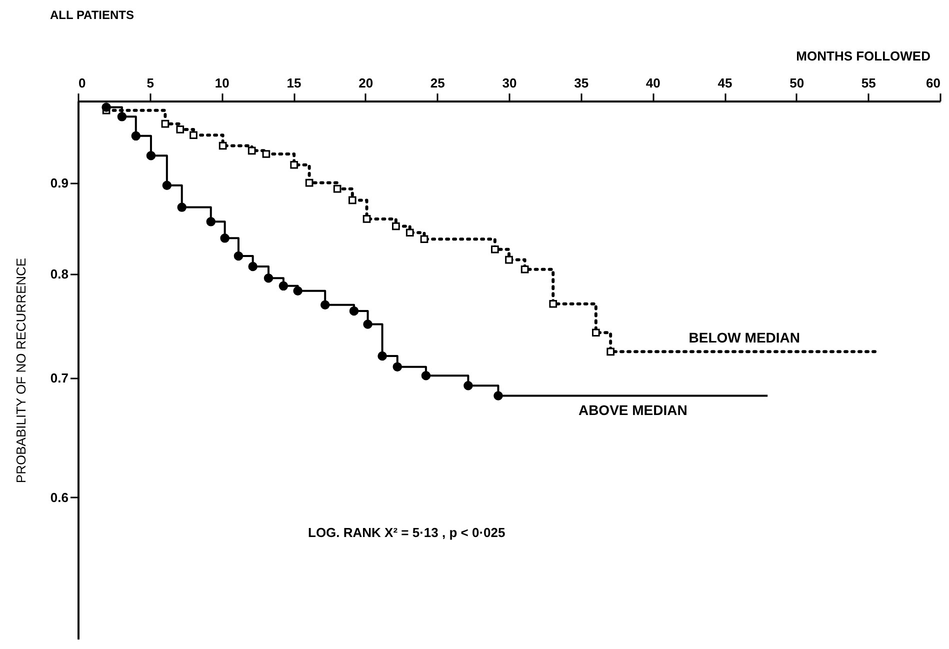  Describe the element at coordinates (437, 83) in the screenshot. I see `x-tick-label: 25` at that location.